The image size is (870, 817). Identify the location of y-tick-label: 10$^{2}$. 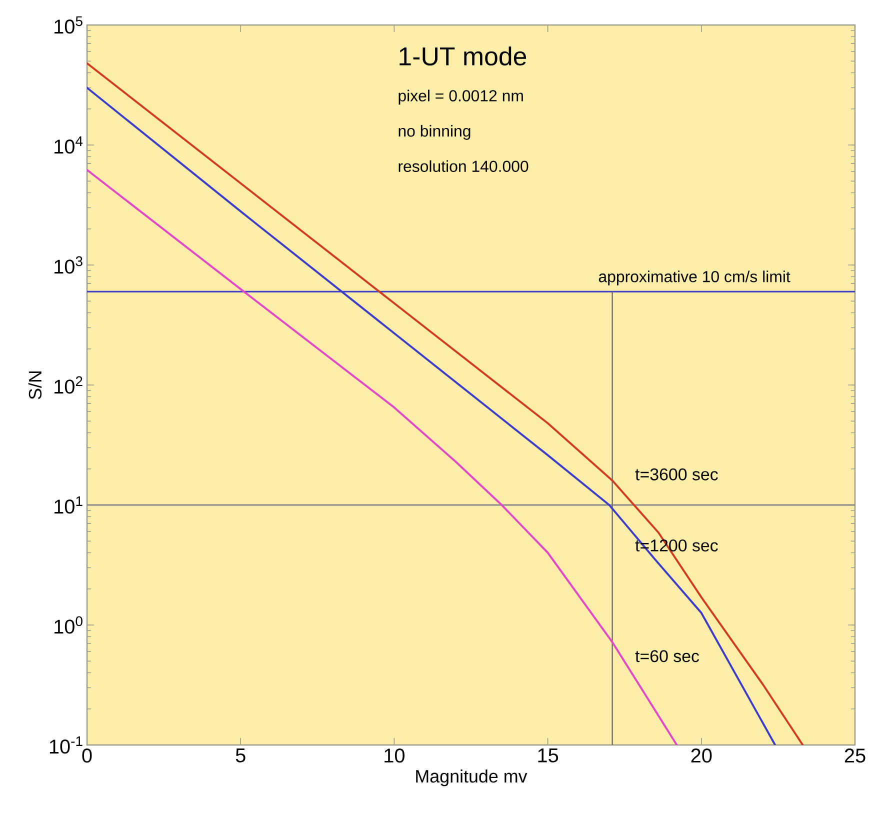
(68, 385).